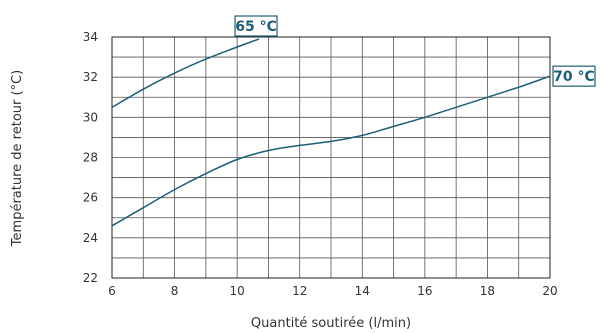  Describe the element at coordinates (415, 51) in the screenshot. I see `series-tags: 65 °C 70 °C` at that location.